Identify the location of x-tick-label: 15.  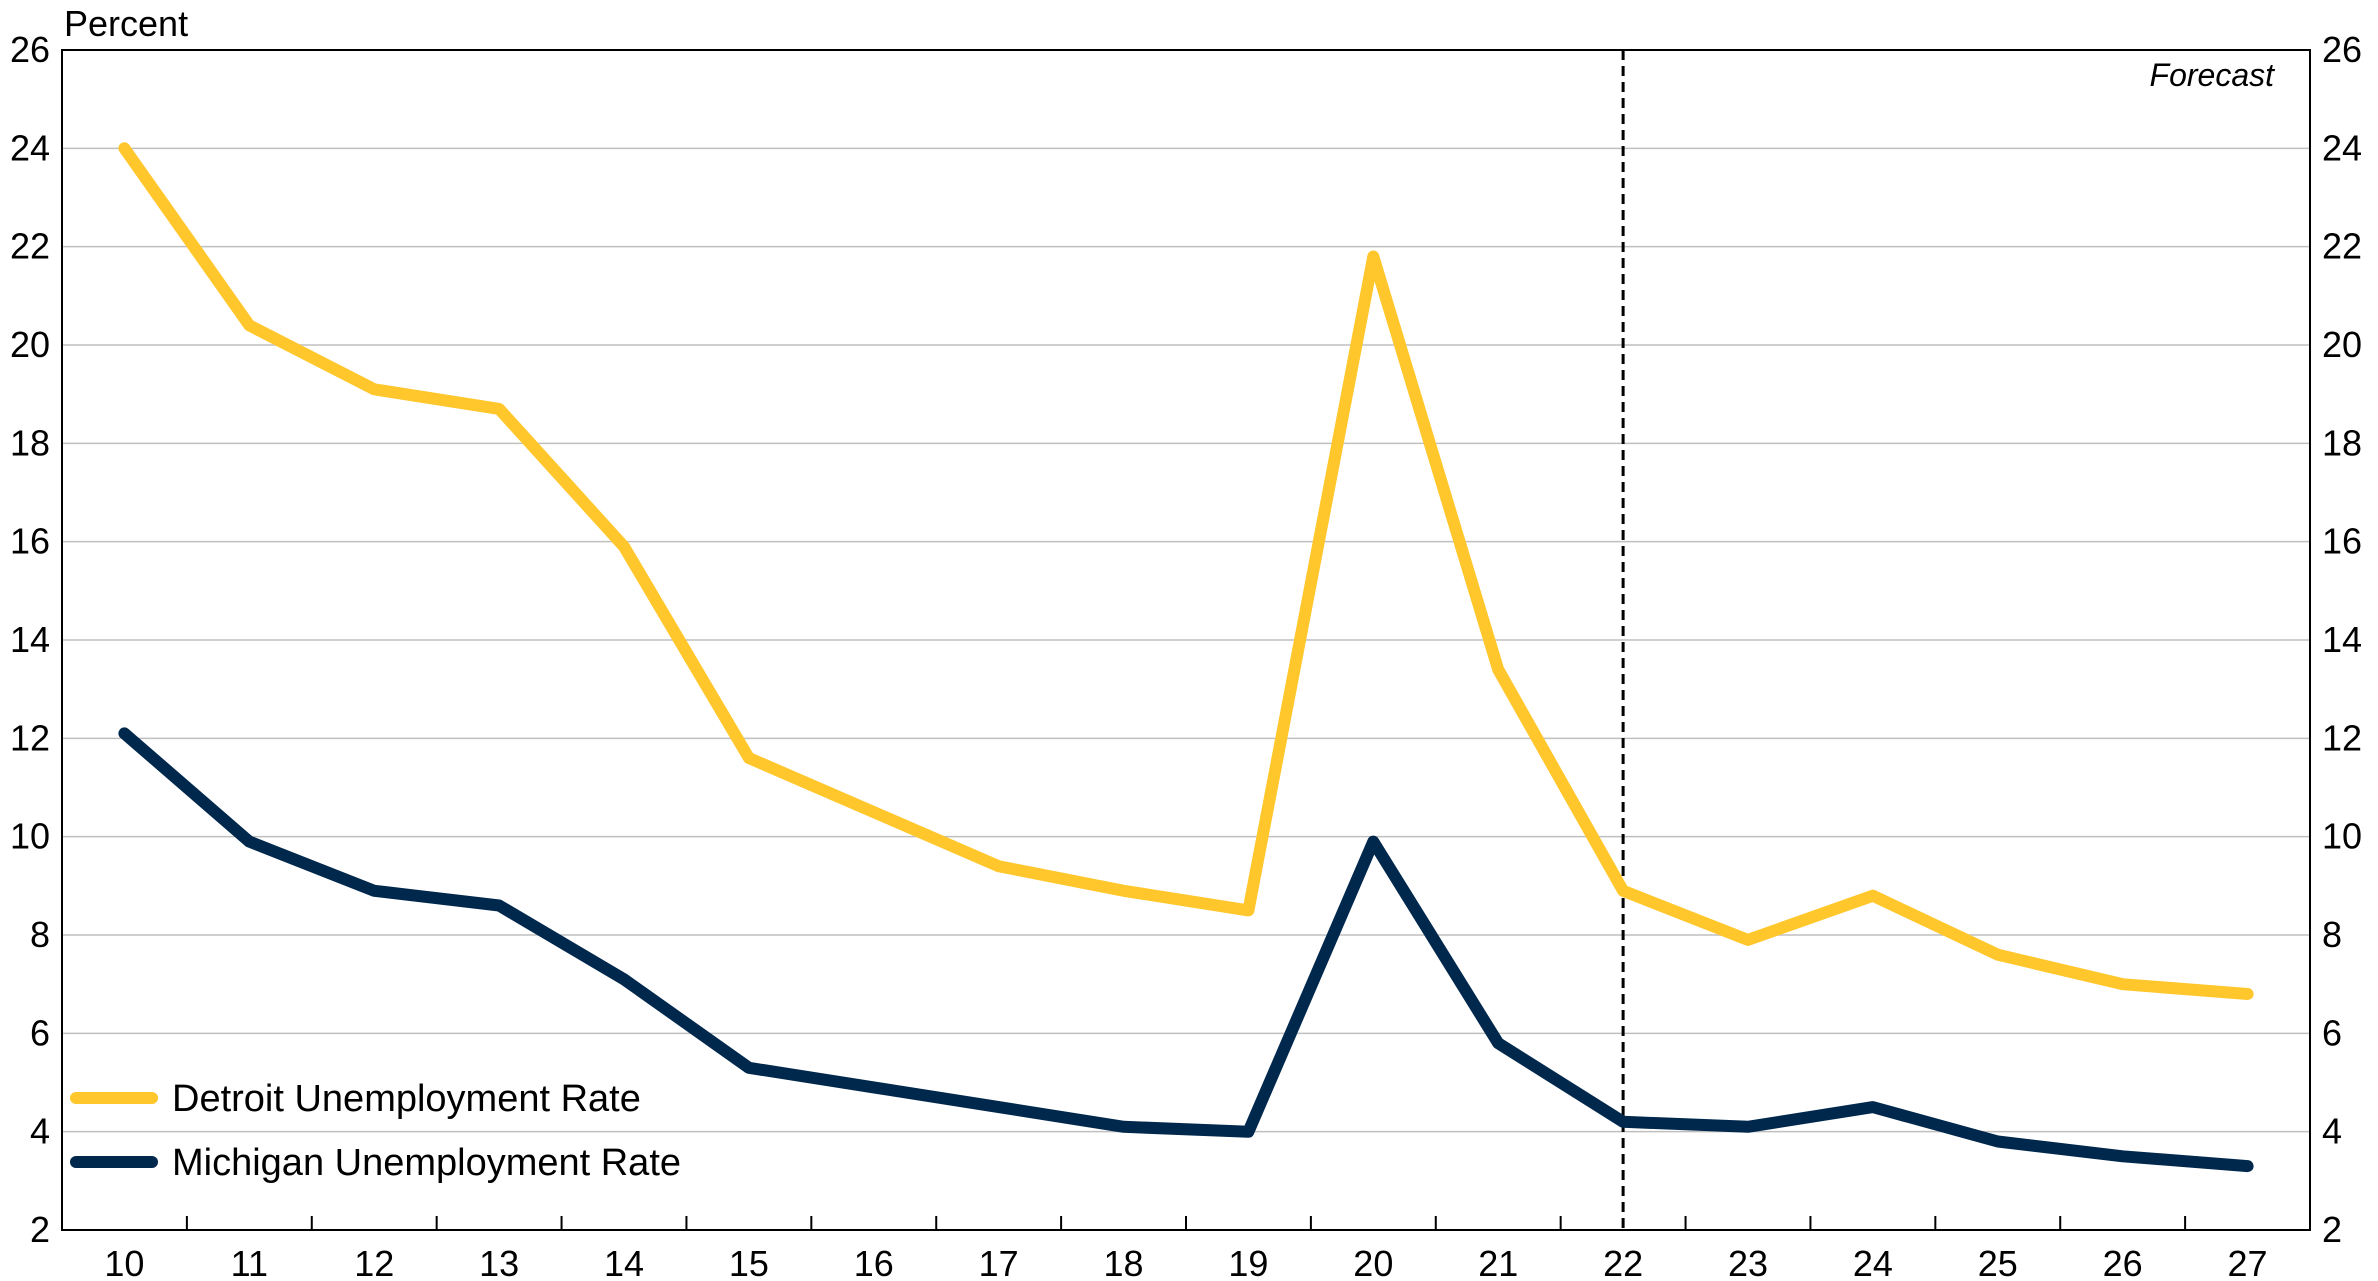
(749, 1262).